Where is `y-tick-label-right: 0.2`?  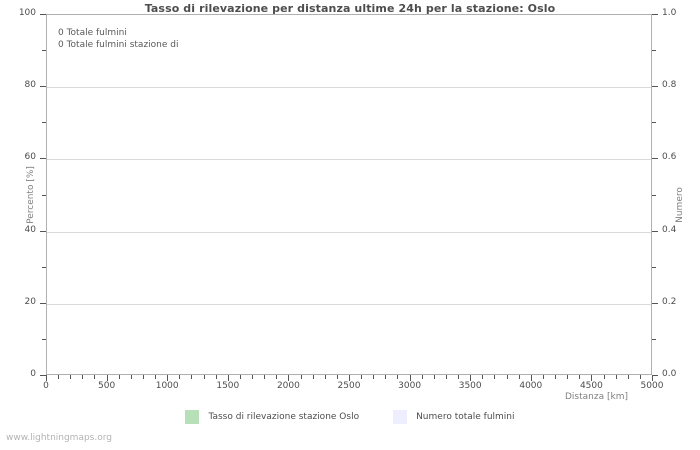
y-tick-label-right: 0.2 is located at coordinates (669, 301).